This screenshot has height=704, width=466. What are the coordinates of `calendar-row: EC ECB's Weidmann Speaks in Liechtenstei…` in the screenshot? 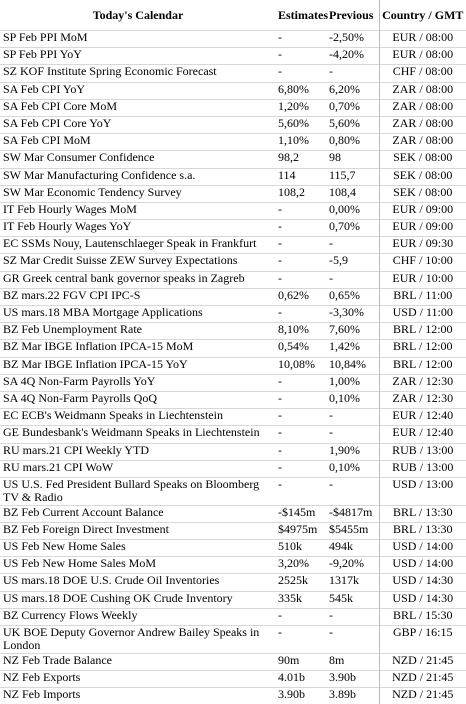 It's located at (233, 417).